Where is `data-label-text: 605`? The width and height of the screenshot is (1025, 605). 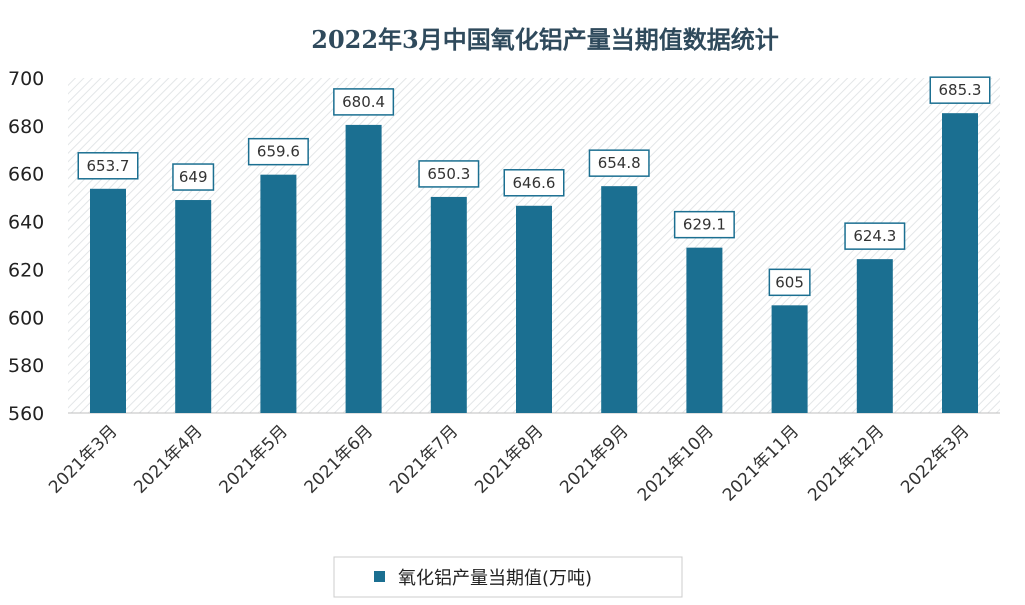
data-label-text: 605 is located at coordinates (789, 282).